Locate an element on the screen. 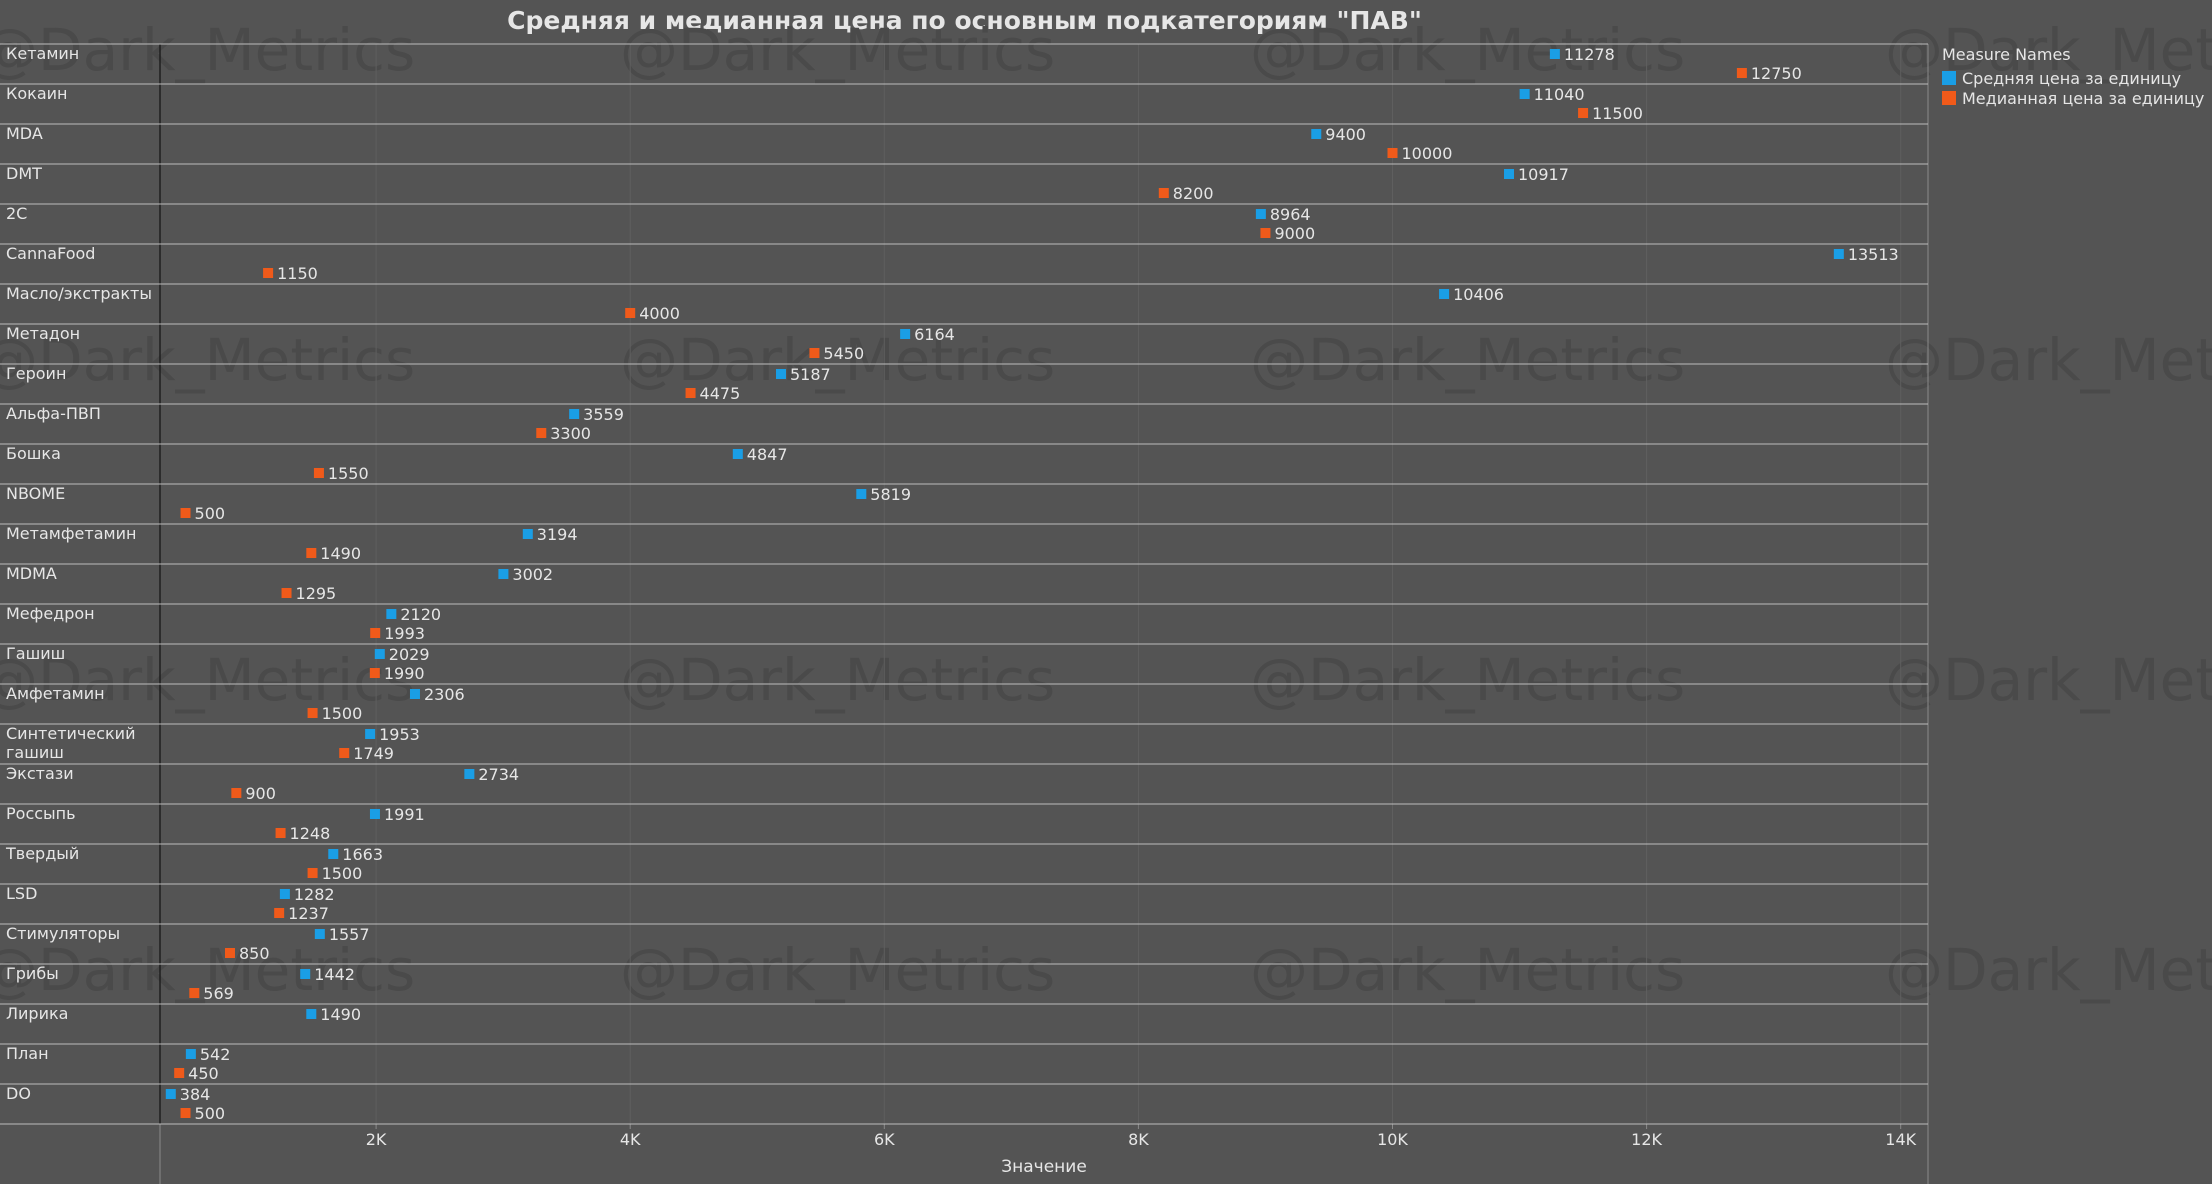  mean-price-label: 4847 is located at coordinates (767, 454).